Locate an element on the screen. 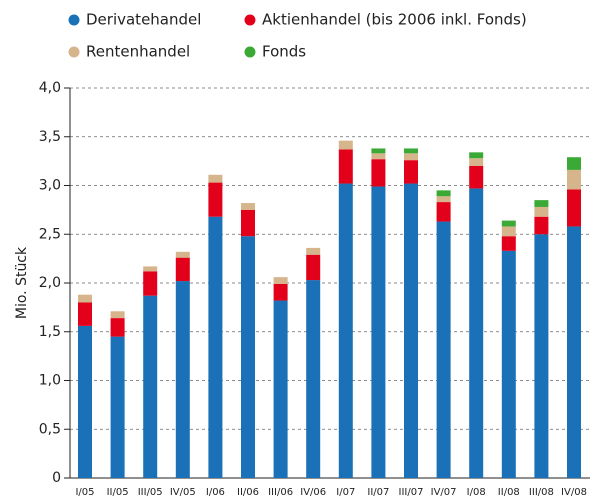  x-tick-label: I/06 is located at coordinates (215, 492).